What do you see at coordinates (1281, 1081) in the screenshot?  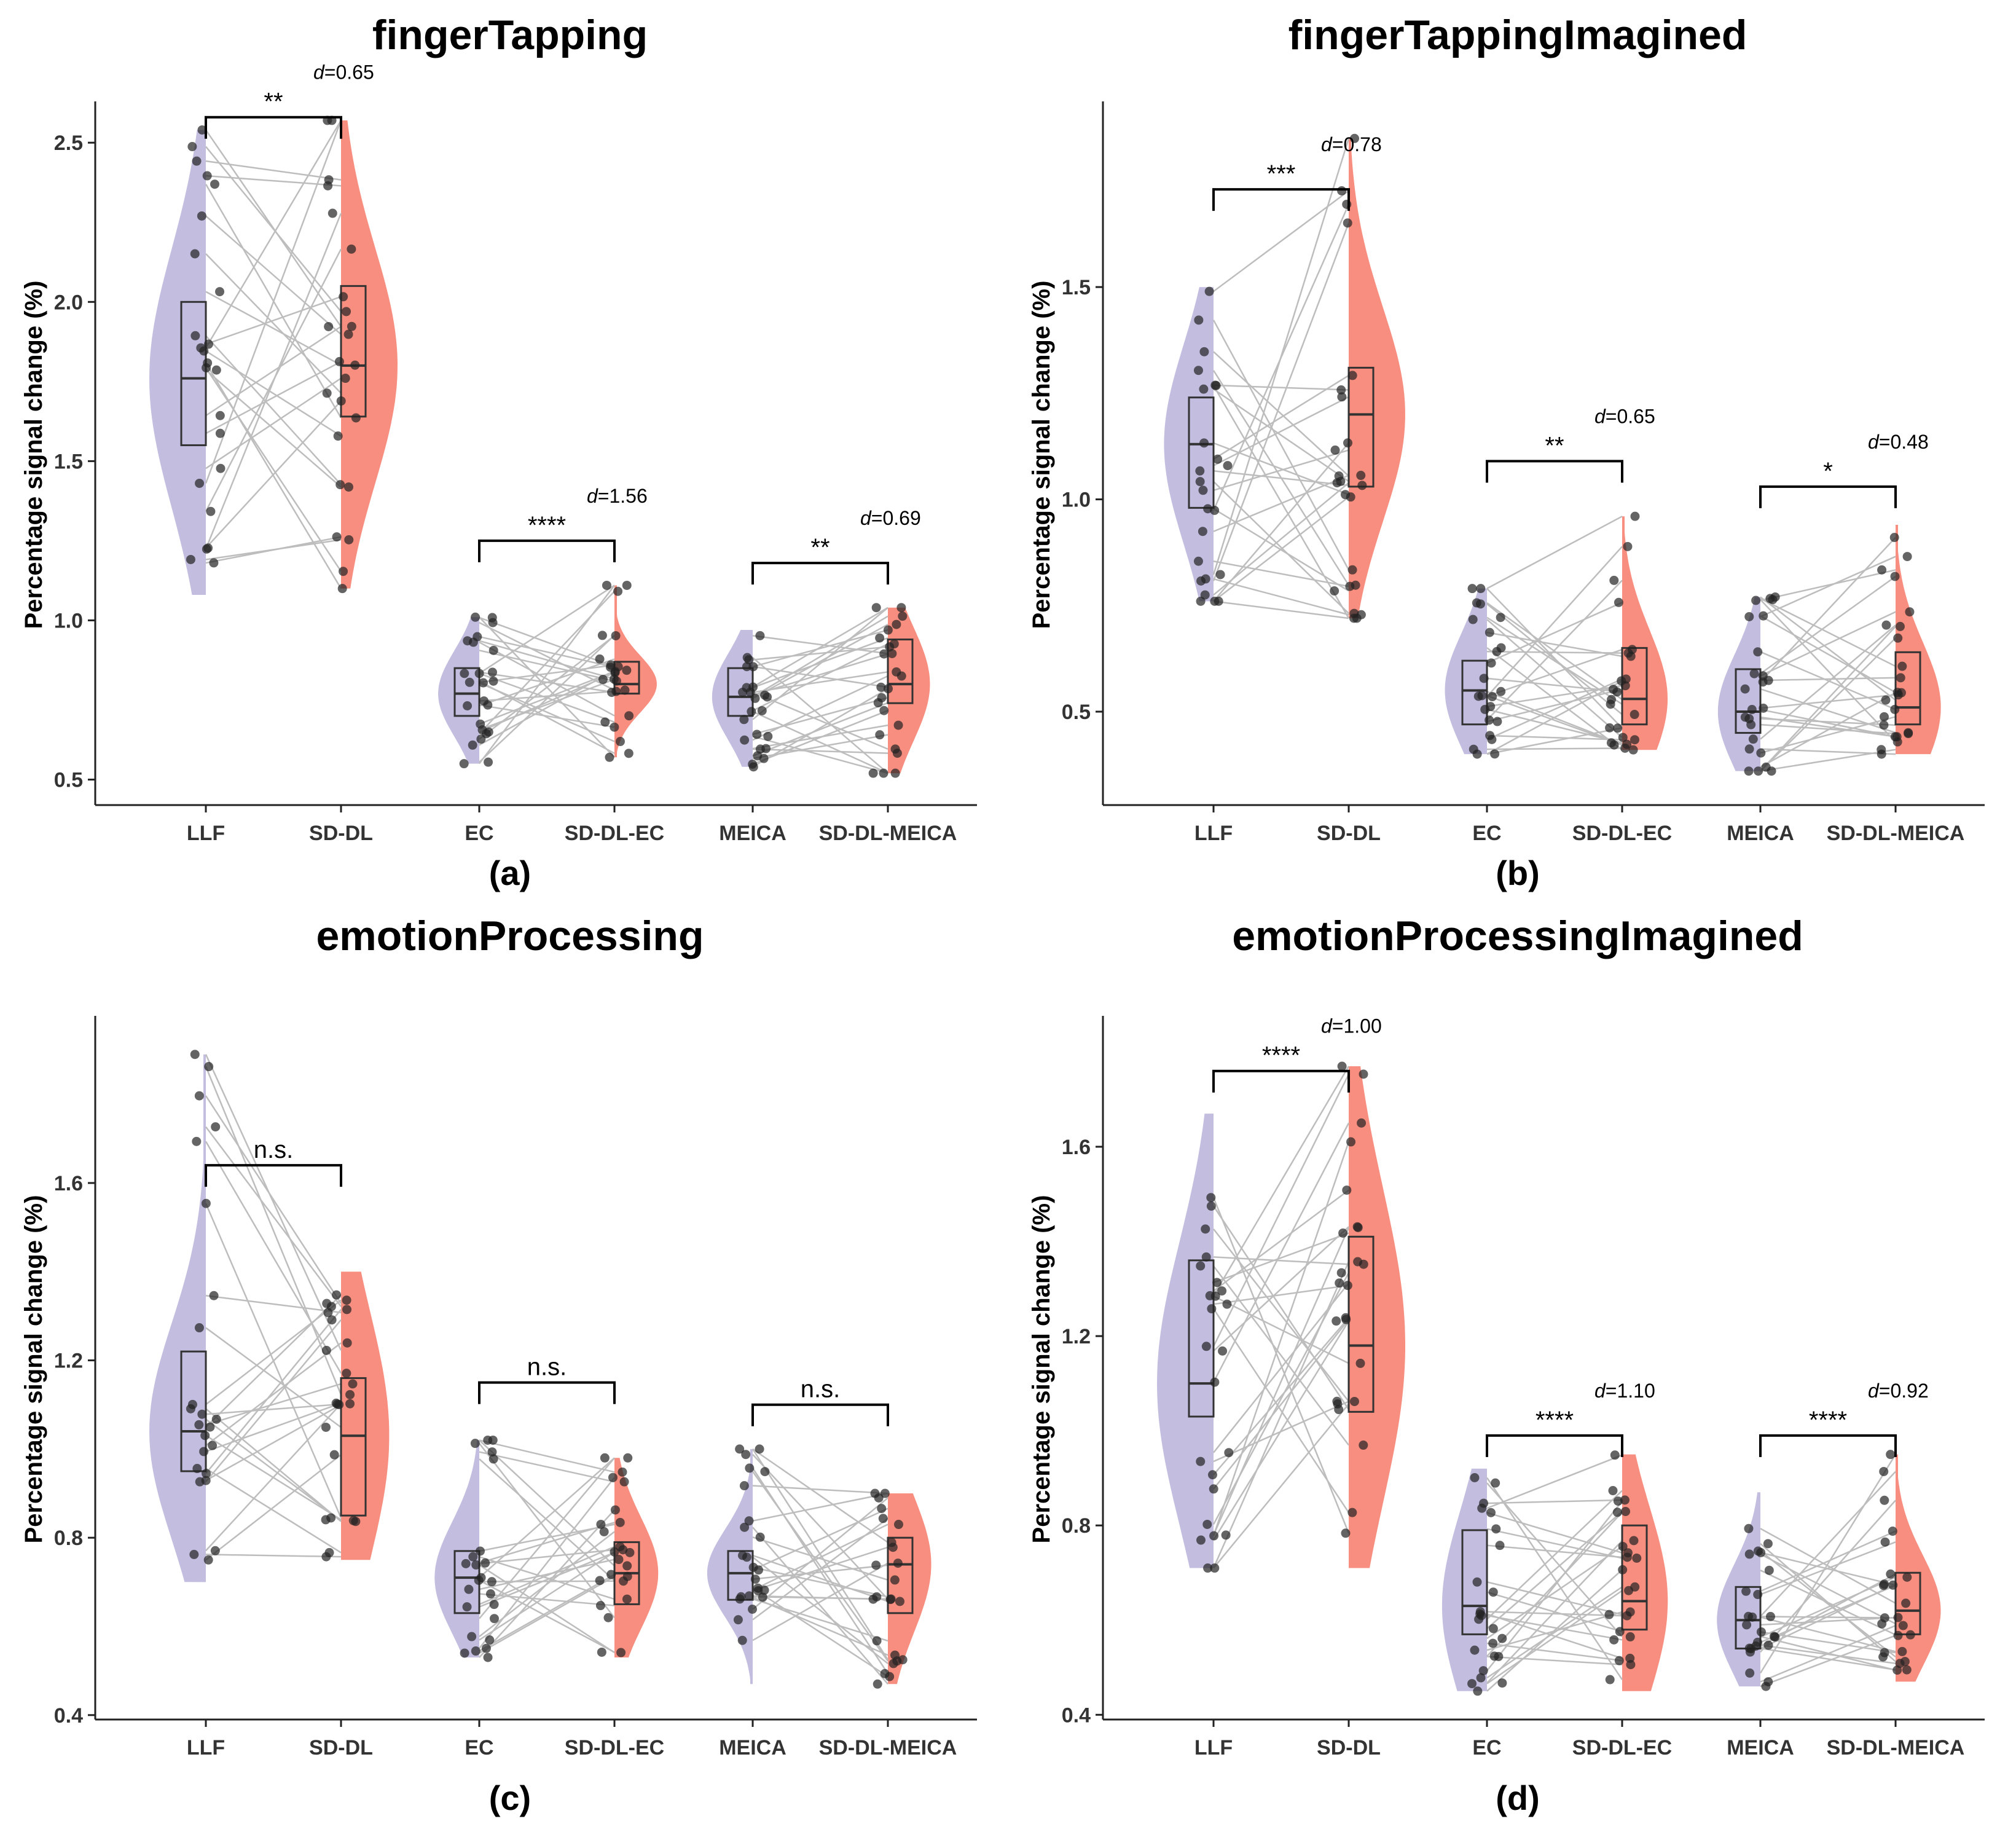 I see `significance-bracket` at bounding box center [1281, 1081].